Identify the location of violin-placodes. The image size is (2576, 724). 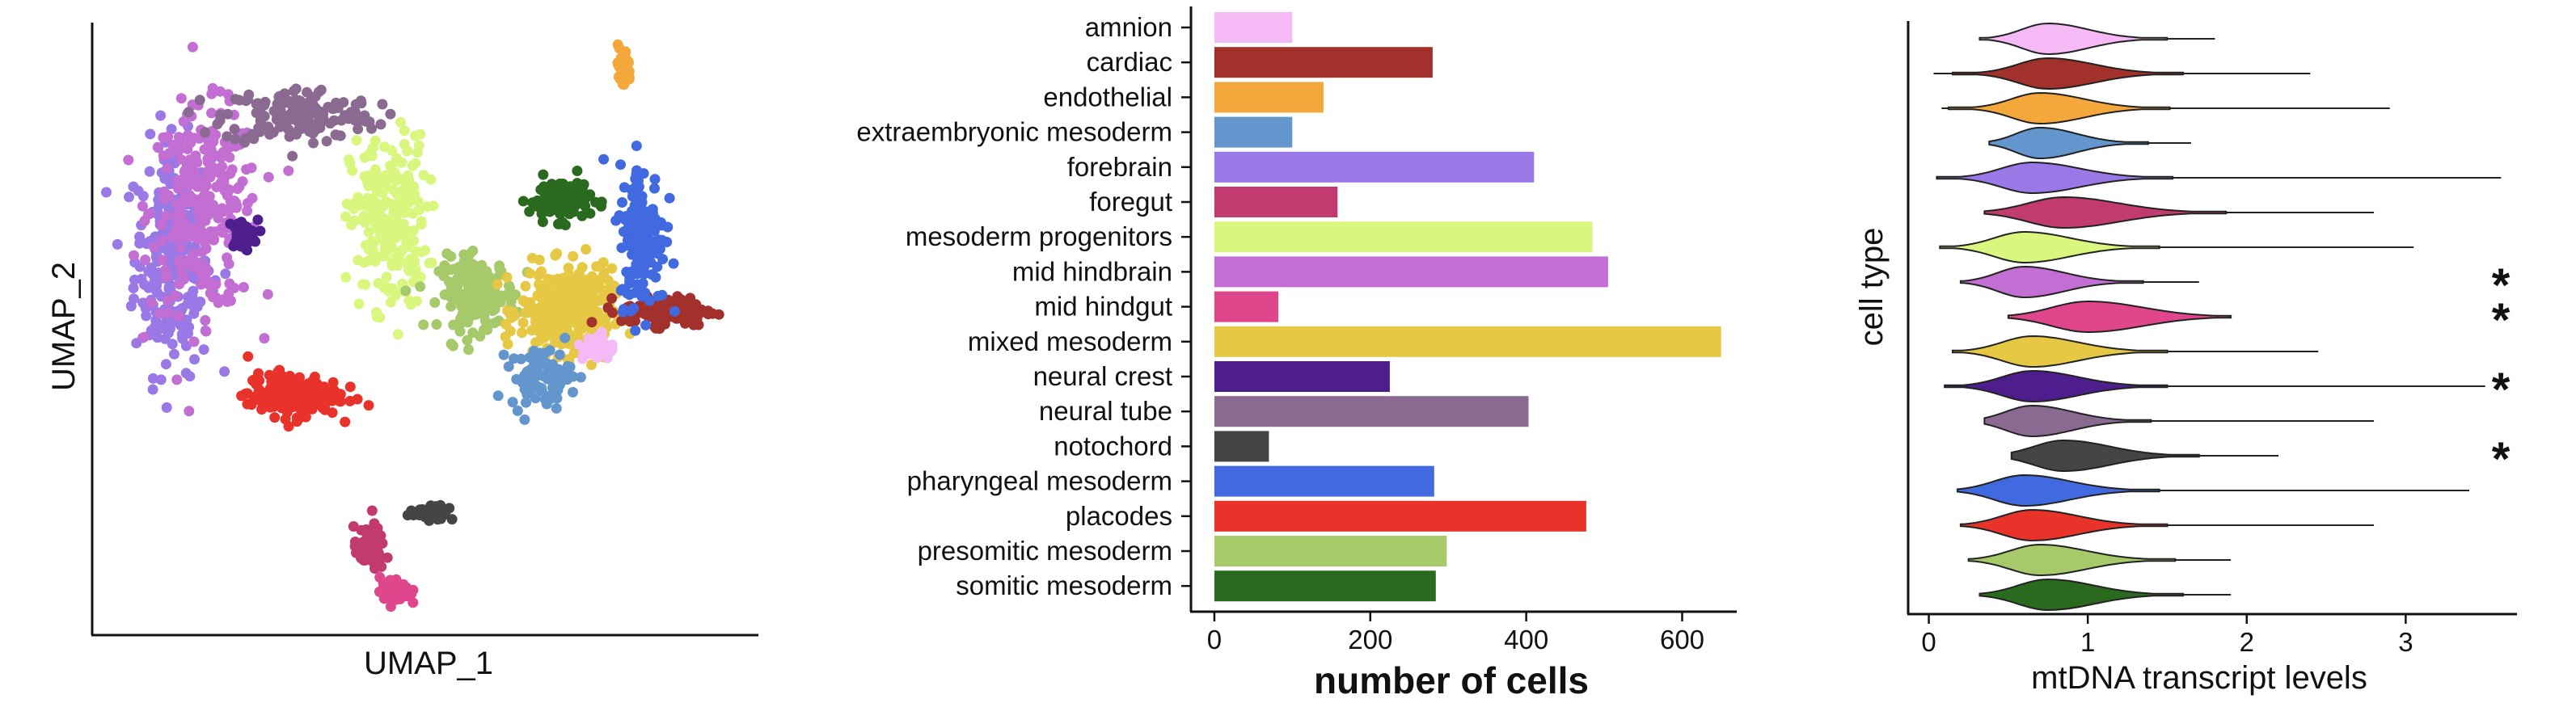
(2167, 525).